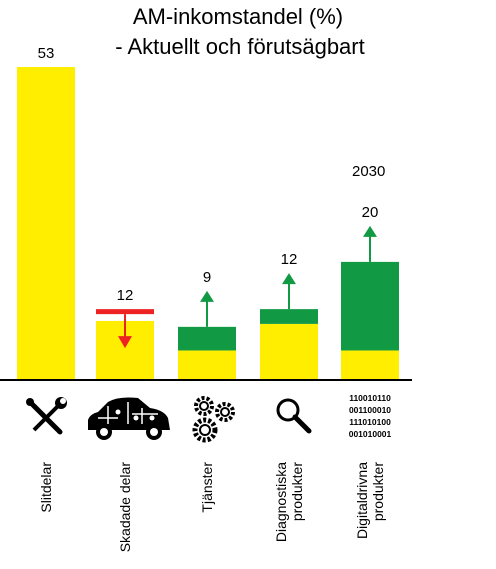 The height and width of the screenshot is (569, 496). Describe the element at coordinates (362, 500) in the screenshot. I see `category-label-line: Digitaldrivna` at that location.